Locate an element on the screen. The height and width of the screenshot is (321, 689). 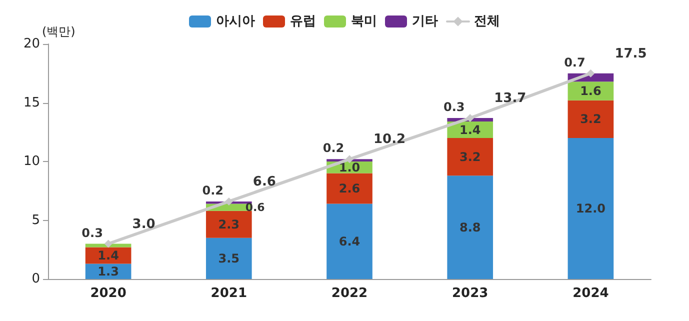
y-axis-title: (백만) is located at coordinates (59, 31).